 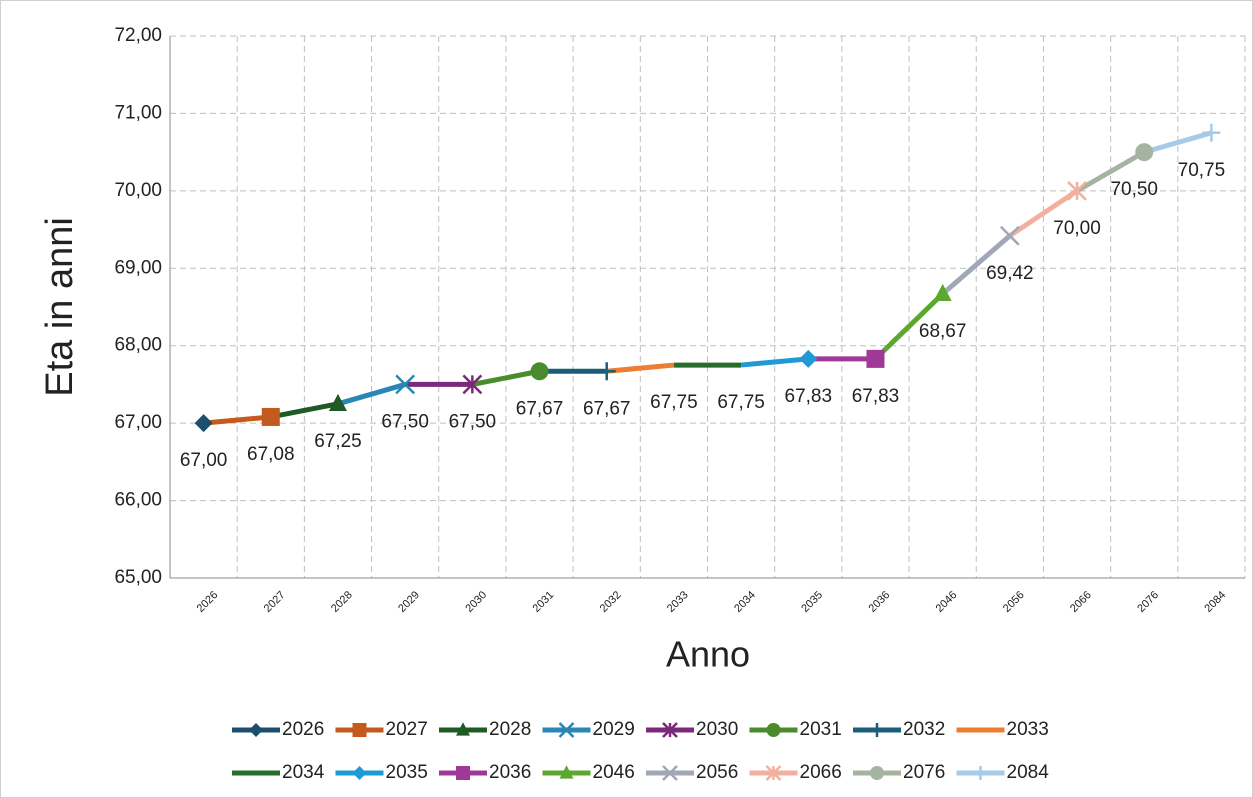 I want to click on data-label: 68,67, so click(x=943, y=331).